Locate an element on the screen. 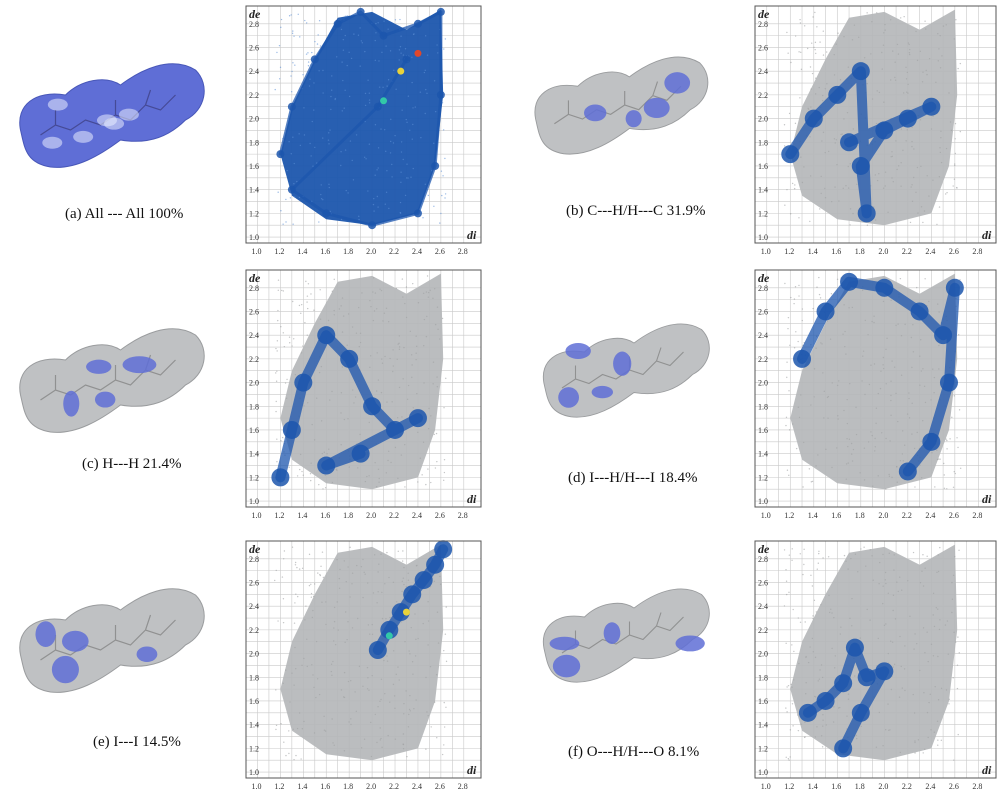 Image resolution: width=1001 pixels, height=805 pixels. y-axis-label: de is located at coordinates (764, 14).